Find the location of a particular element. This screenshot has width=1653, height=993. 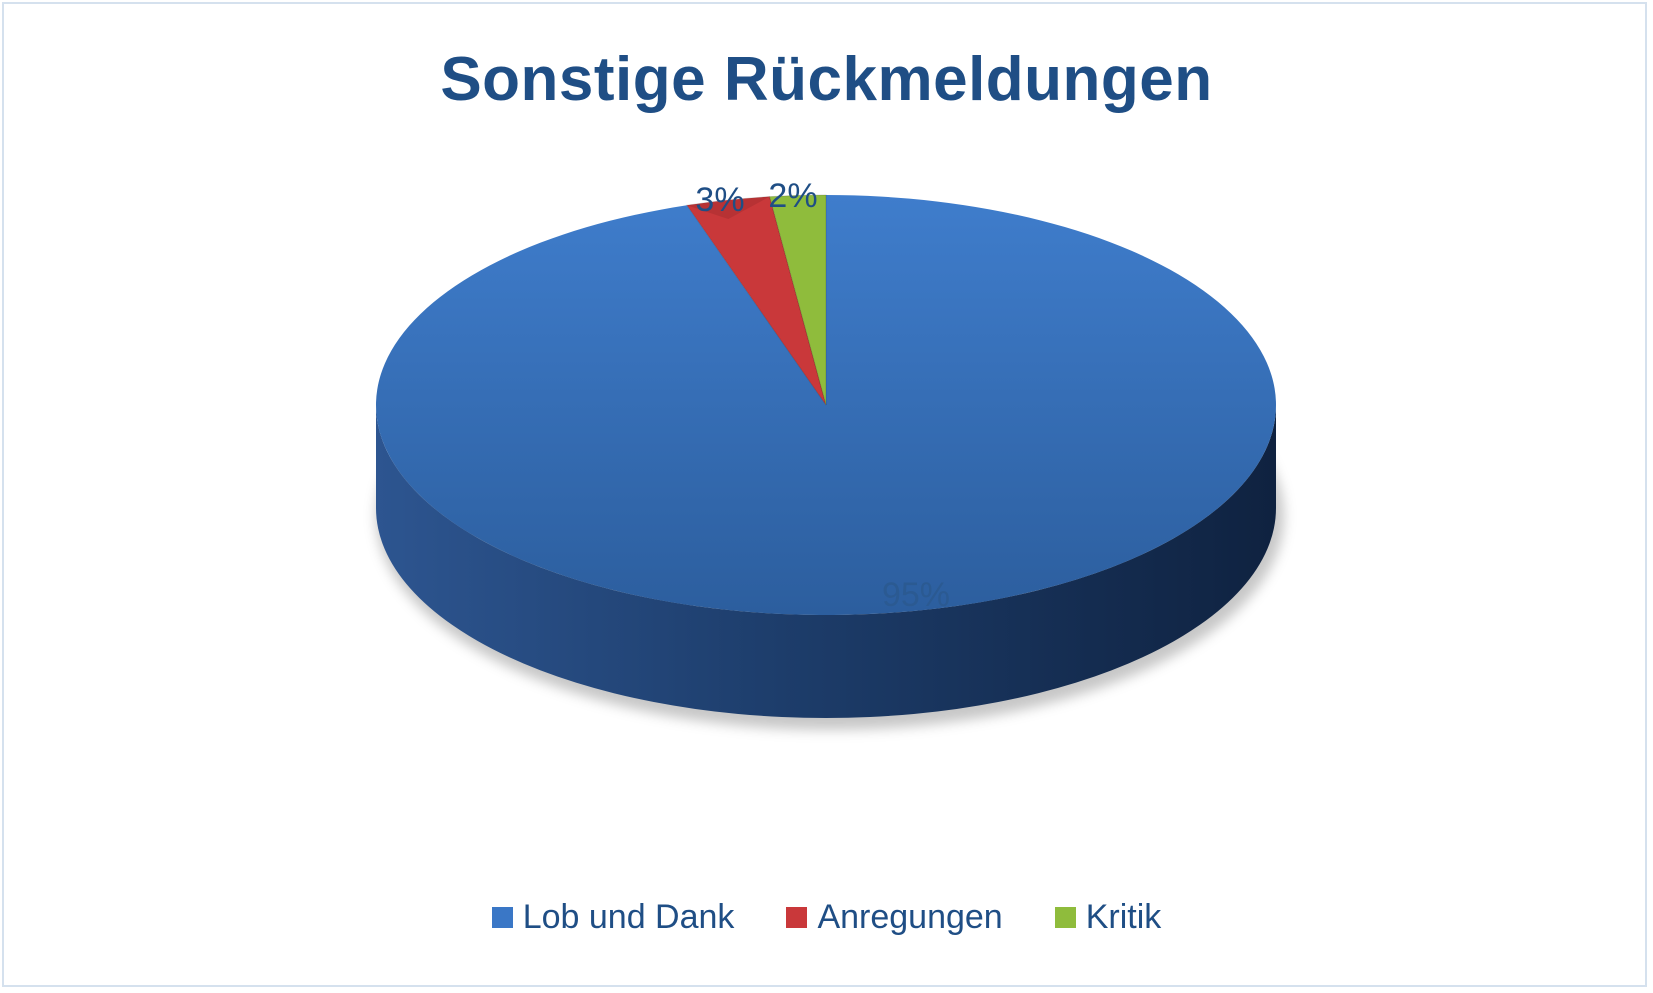

legend-item-kritik: Kritik is located at coordinates (1108, 917).